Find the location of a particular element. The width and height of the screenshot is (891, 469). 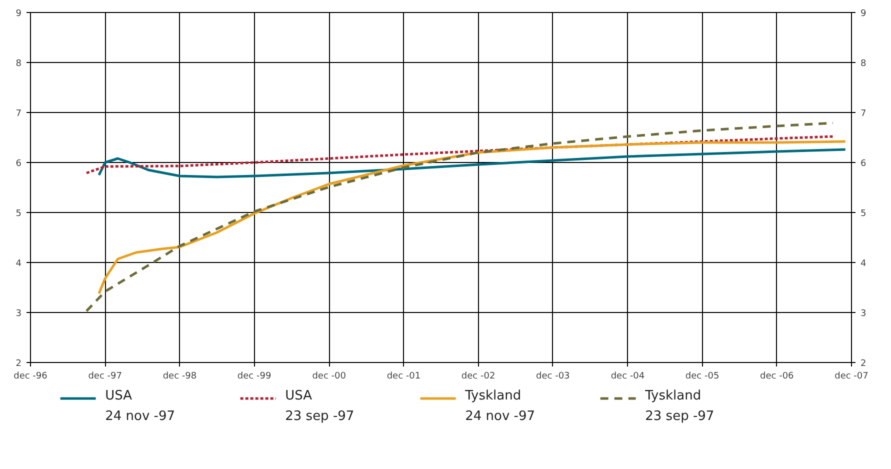

y-tick-label: 6 is located at coordinates (19, 164).